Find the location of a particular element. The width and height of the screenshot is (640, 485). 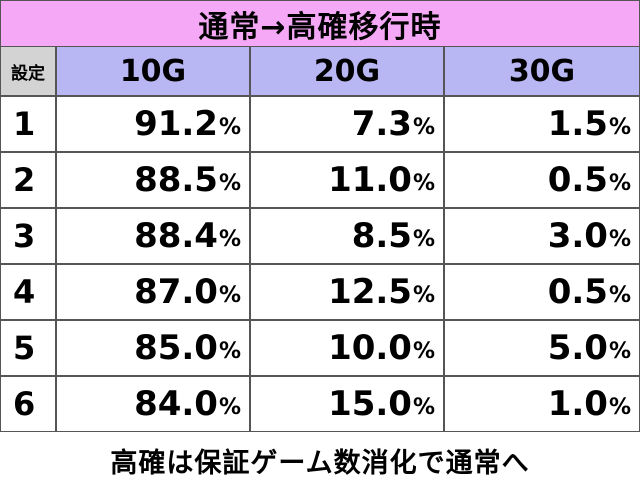

table-row: 6 84.0% 15.0% 1.0% is located at coordinates (320, 404).